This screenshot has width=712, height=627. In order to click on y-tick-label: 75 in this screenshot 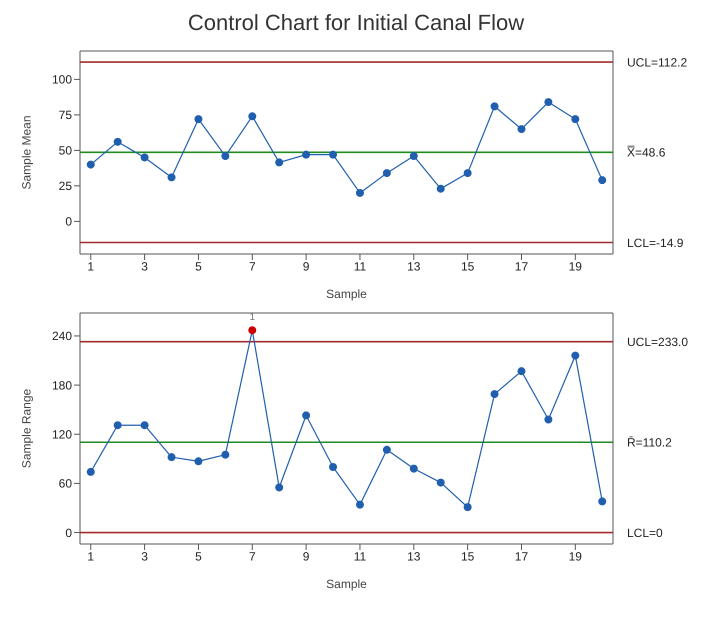, I will do `click(65, 115)`.